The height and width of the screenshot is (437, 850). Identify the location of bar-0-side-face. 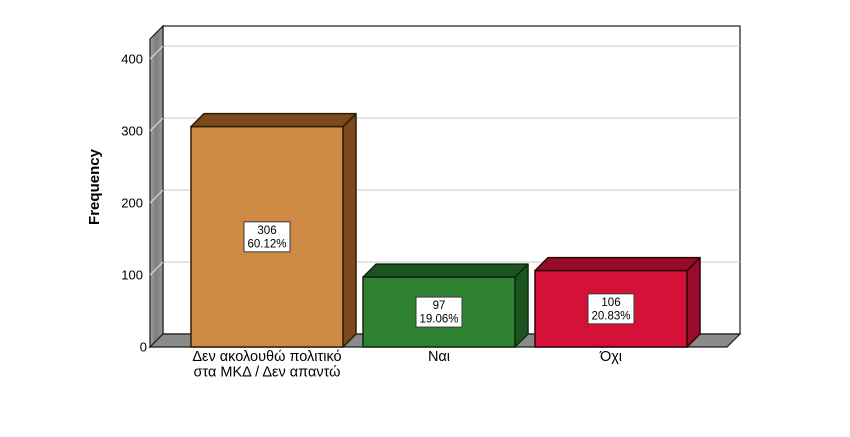
(349, 230).